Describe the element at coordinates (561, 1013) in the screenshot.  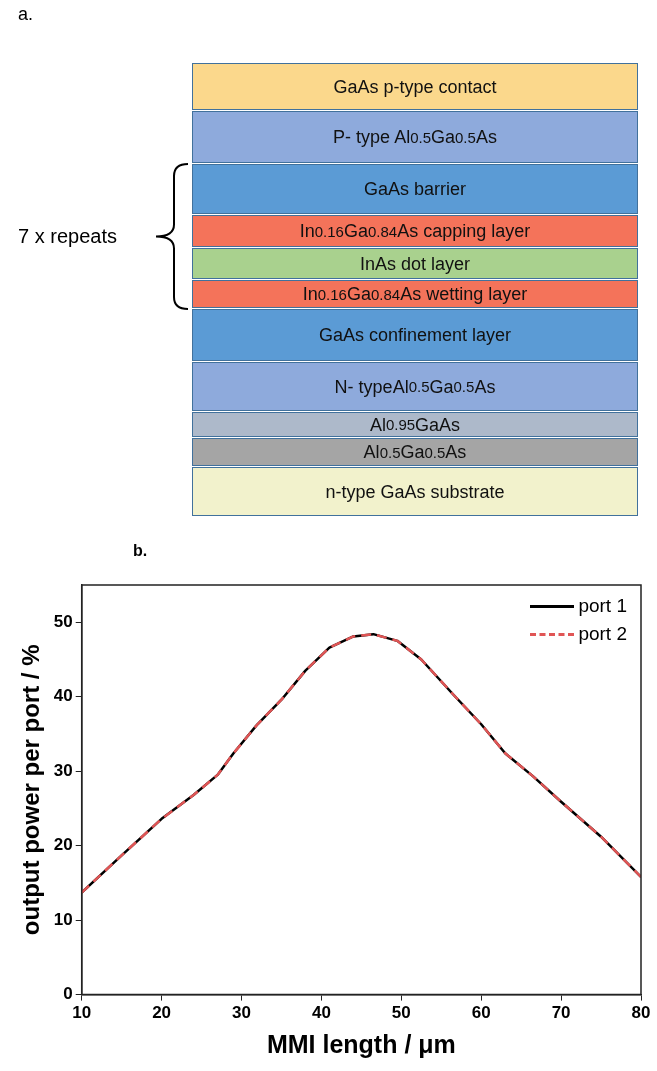
I see `x-tick-label: 70` at that location.